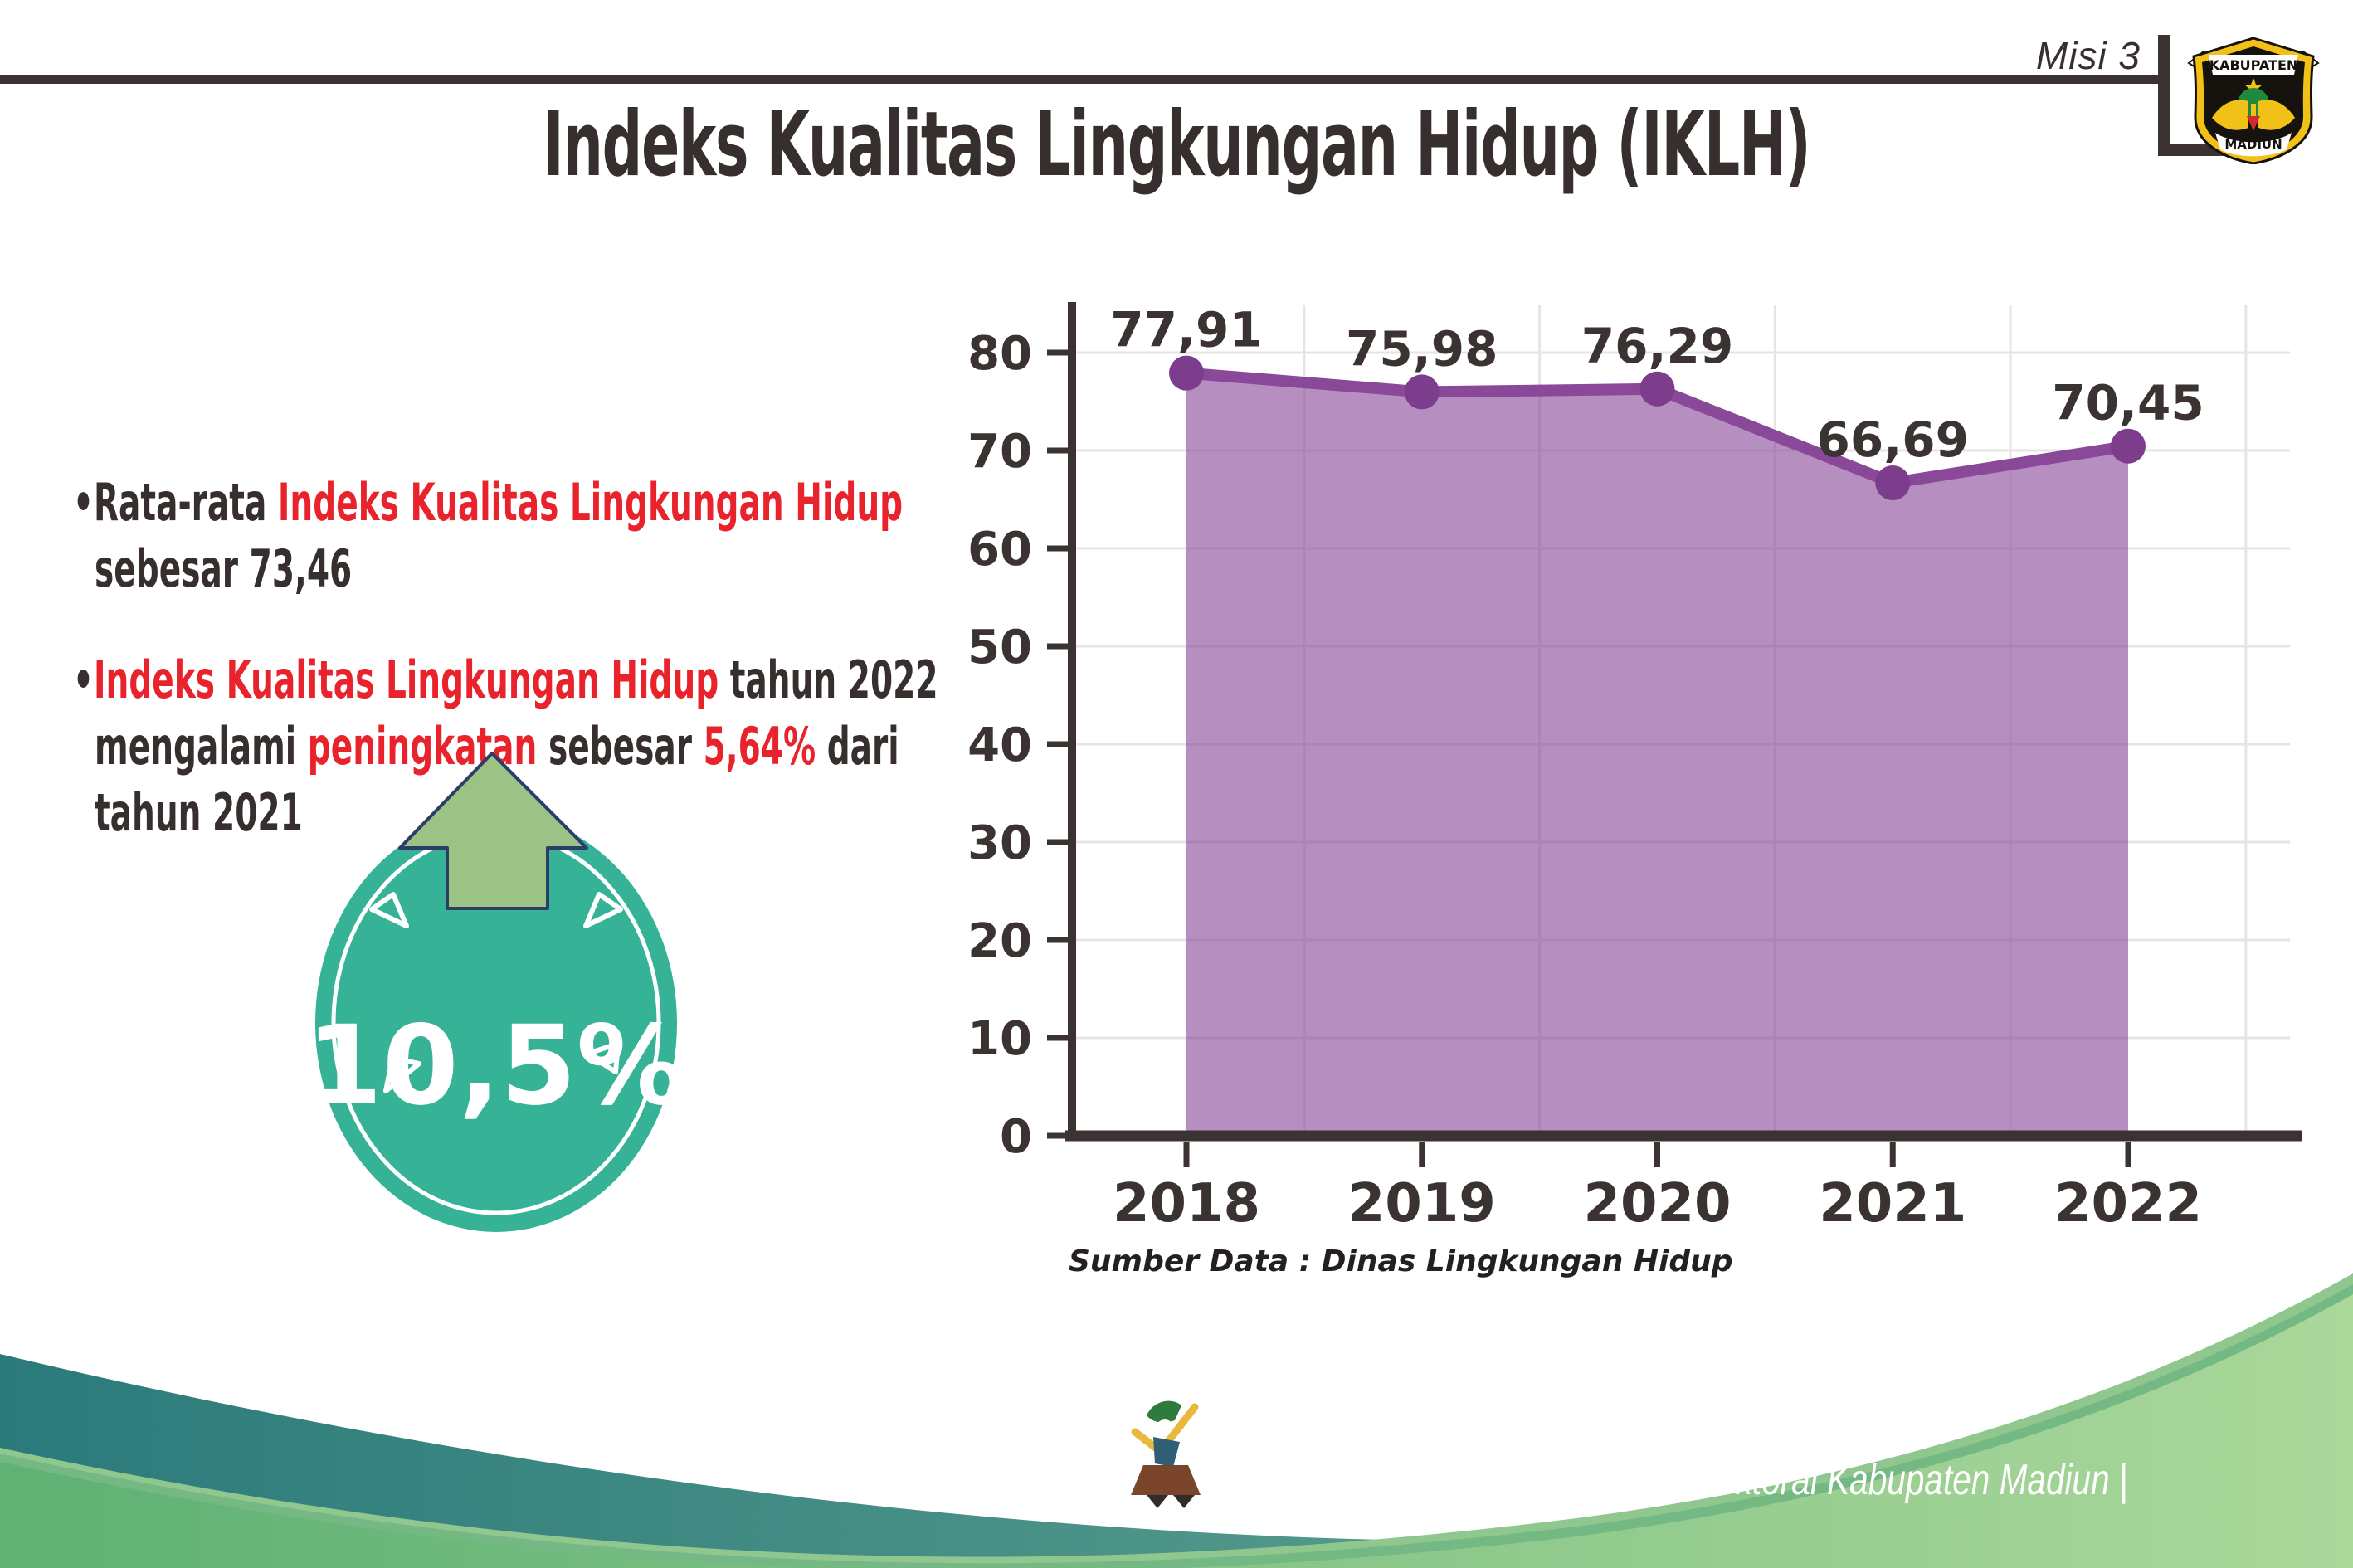 Image resolution: width=2353 pixels, height=1568 pixels. I want to click on badge-value: 10,5%, so click(496, 1066).